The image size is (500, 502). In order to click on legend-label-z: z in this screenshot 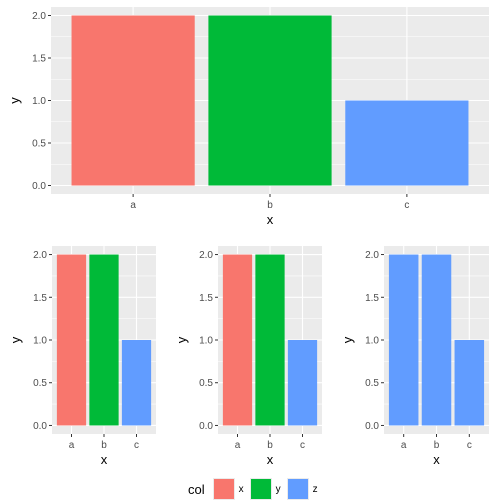, I will do `click(315, 489)`.